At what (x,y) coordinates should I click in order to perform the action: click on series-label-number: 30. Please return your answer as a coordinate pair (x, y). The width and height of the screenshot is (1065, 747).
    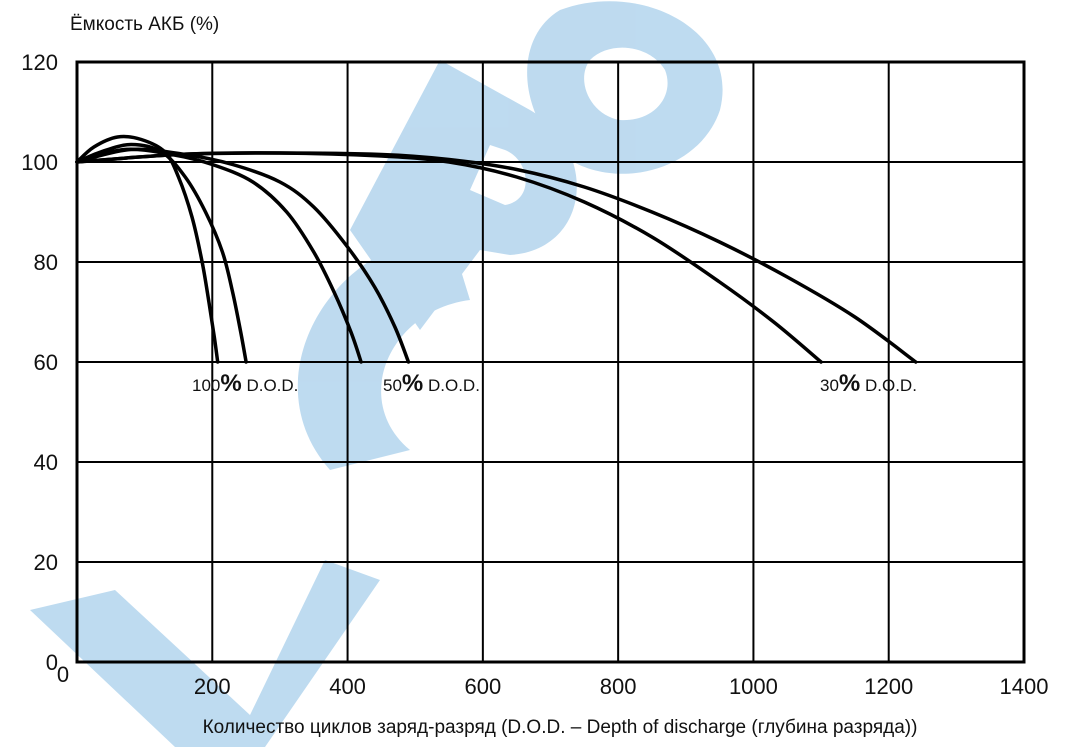
    Looking at the image, I should click on (829, 385).